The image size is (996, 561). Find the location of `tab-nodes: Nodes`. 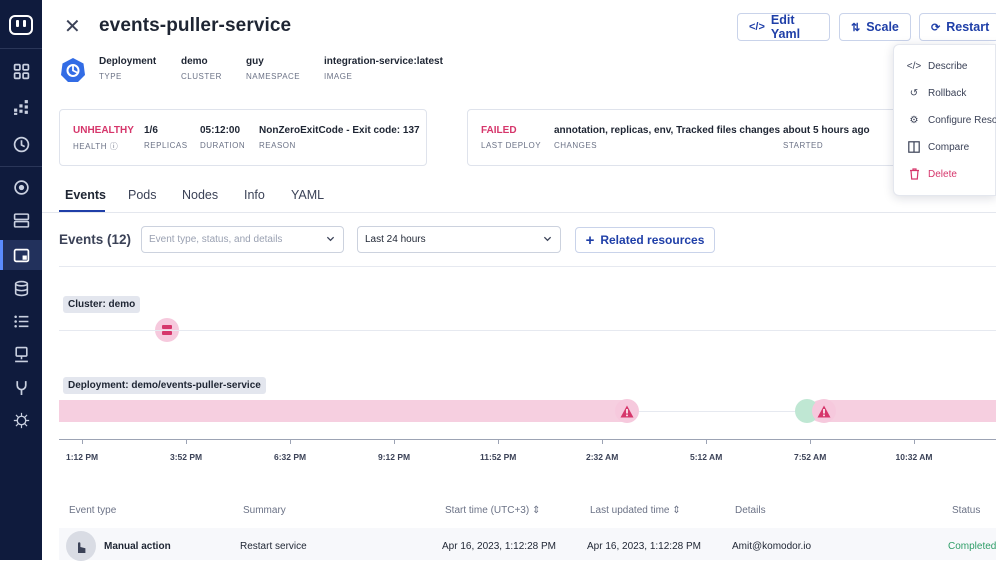

tab-nodes: Nodes is located at coordinates (200, 195).